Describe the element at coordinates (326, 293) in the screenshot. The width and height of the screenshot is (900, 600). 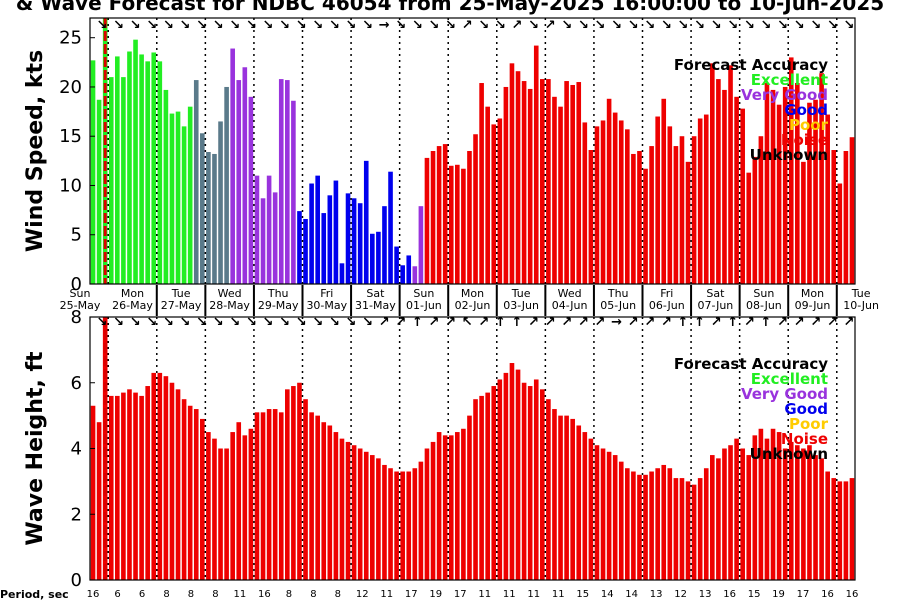
I see `day-of-week-label: Fri` at that location.